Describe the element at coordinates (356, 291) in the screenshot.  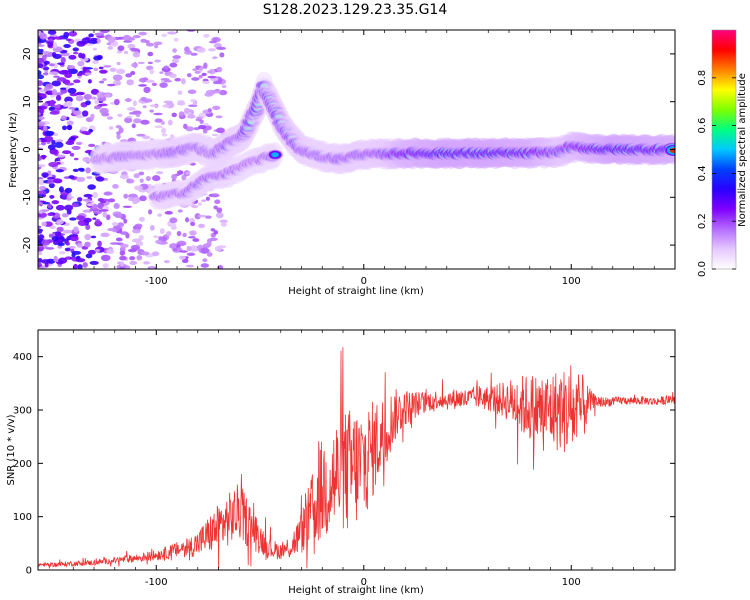
I see `spectrogram-xlabel: Height of straight line (km)` at that location.